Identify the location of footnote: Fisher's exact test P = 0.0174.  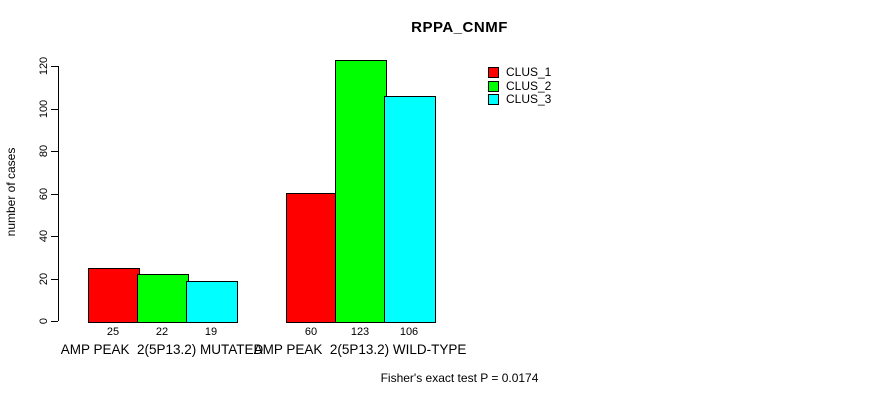
(459, 378).